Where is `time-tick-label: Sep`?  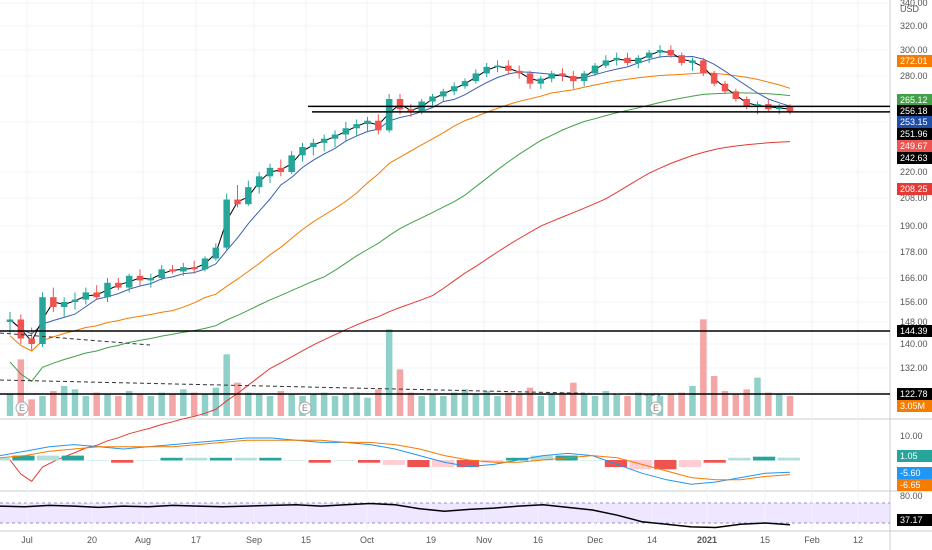 time-tick-label: Sep is located at coordinates (254, 540).